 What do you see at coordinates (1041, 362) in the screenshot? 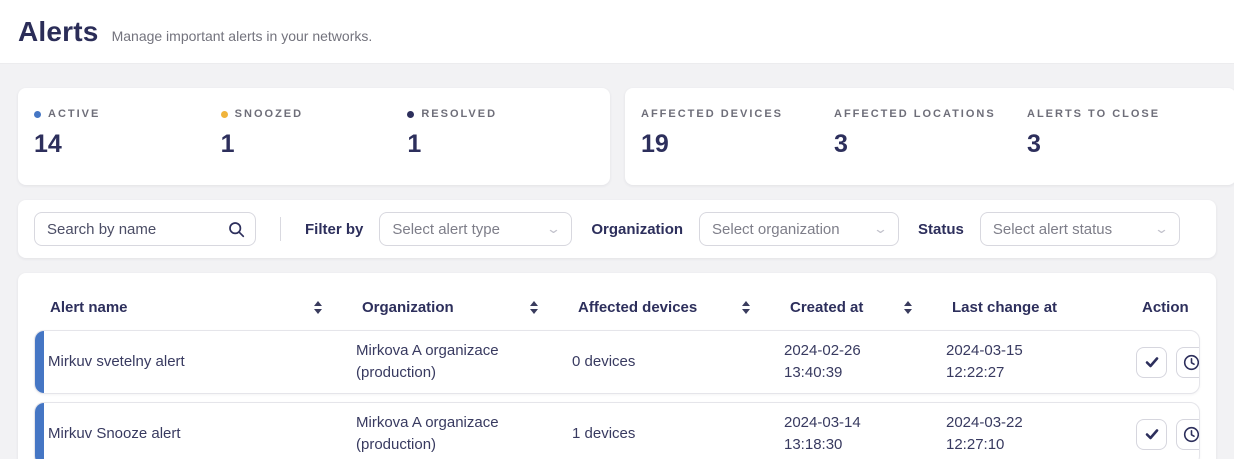
I see `cell-last-change-at: 2024-03-15 12:22:27` at bounding box center [1041, 362].